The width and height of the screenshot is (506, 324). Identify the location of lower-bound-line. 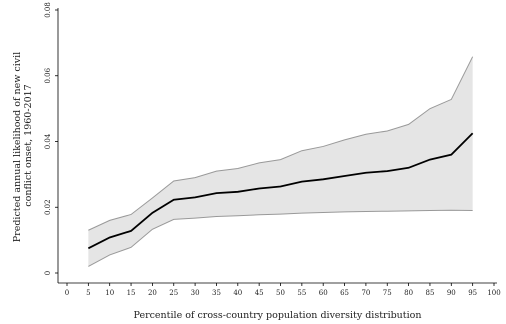
(280, 238).